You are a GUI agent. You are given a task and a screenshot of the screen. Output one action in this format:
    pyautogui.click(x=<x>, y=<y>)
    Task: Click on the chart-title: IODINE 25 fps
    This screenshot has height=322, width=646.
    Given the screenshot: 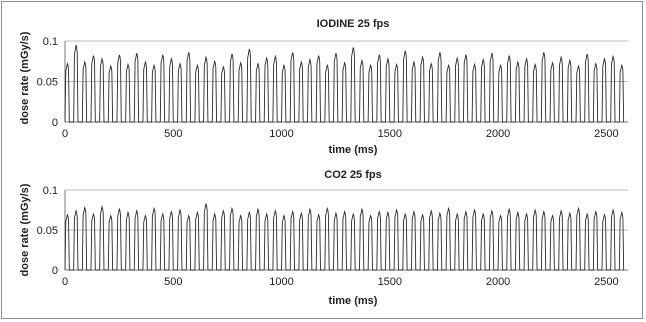 What is the action you would take?
    pyautogui.click(x=353, y=24)
    